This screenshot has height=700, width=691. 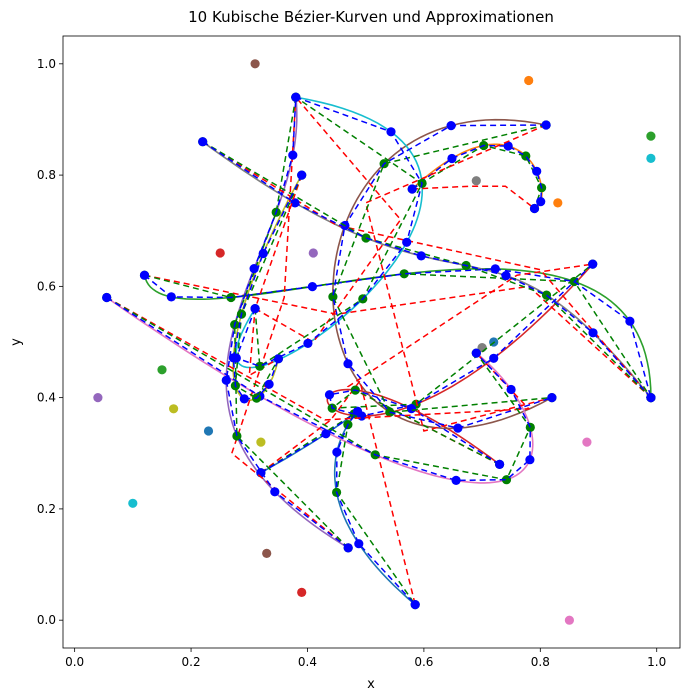 I want to click on control-point-4-a, so click(x=220, y=253).